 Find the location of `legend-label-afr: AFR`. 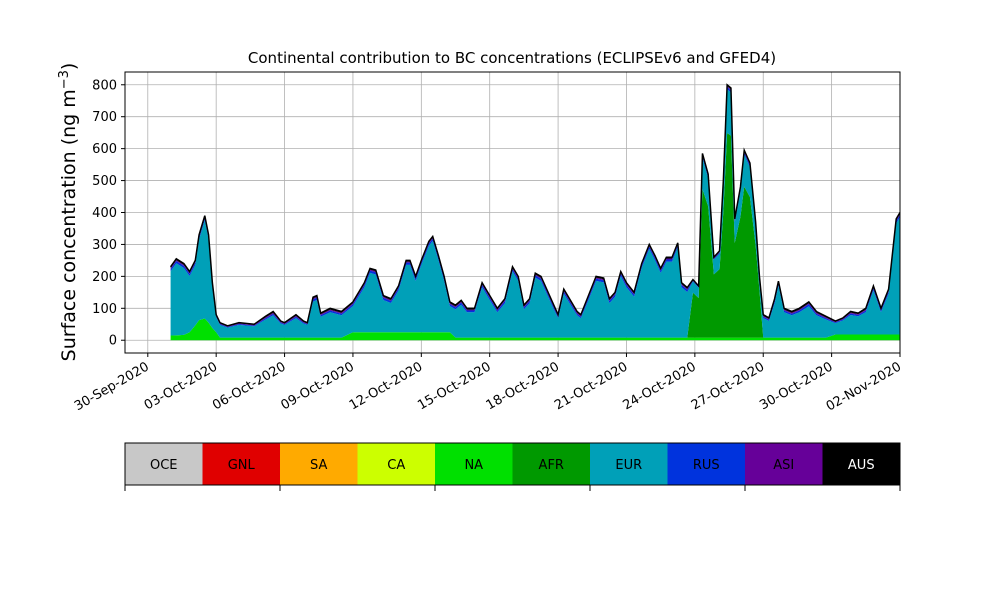

legend-label-afr: AFR is located at coordinates (551, 465).